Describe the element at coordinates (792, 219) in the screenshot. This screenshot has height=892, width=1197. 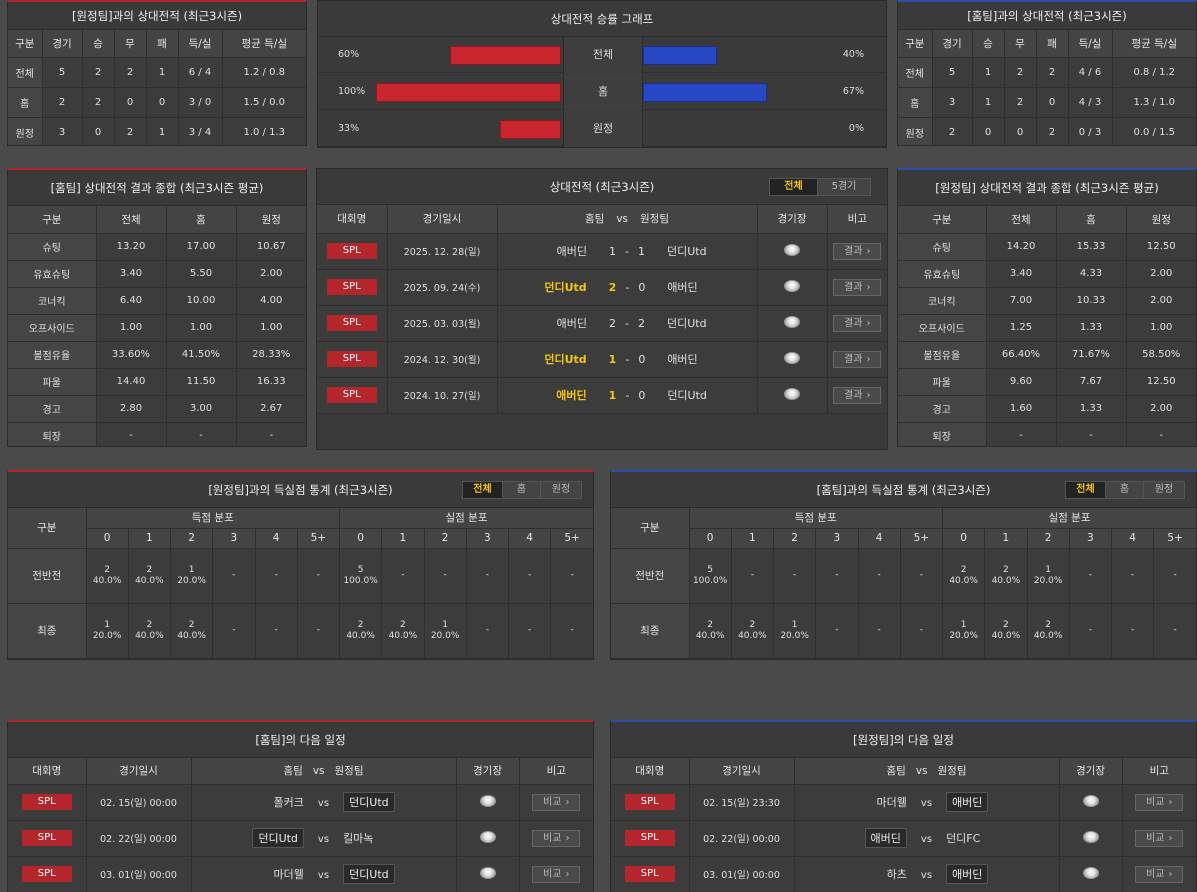
I see `column-header-venue: 경기장` at that location.